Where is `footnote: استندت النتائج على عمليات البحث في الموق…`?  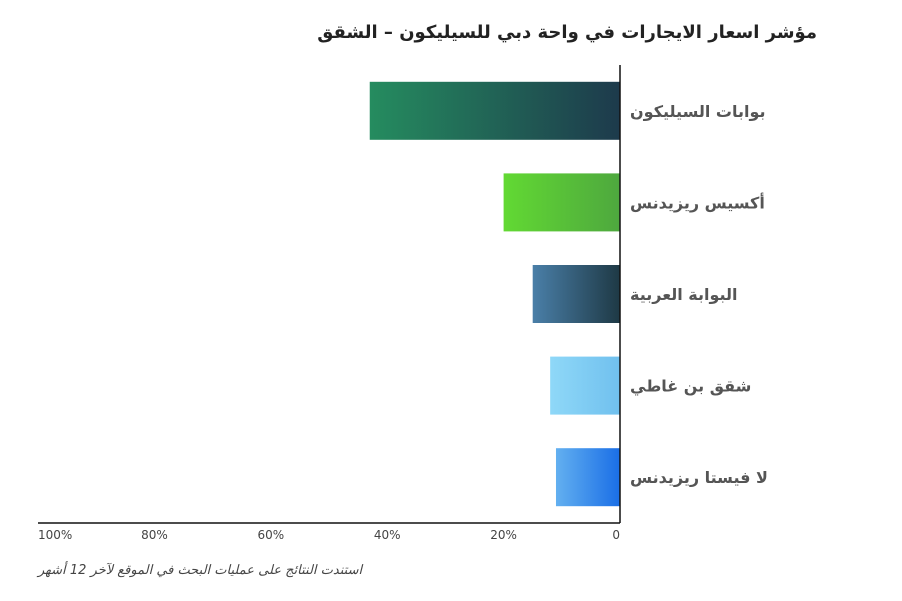
footnote: استندت النتائج على عمليات البحث في الموق… is located at coordinates (200, 570).